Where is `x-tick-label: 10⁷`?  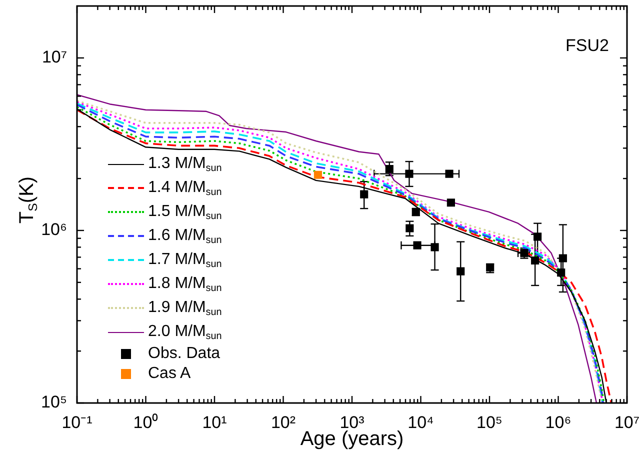 x-tick-label: 10⁷ is located at coordinates (626, 422).